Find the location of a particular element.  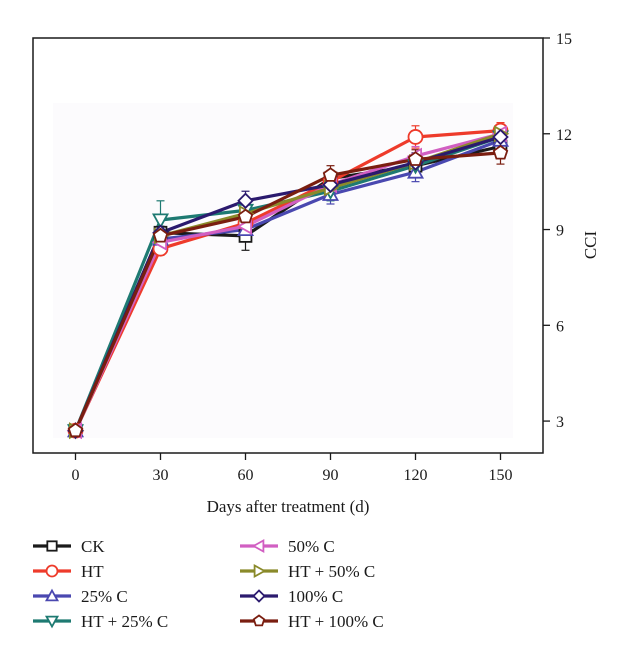

x-tick-label: 150 is located at coordinates (501, 475).